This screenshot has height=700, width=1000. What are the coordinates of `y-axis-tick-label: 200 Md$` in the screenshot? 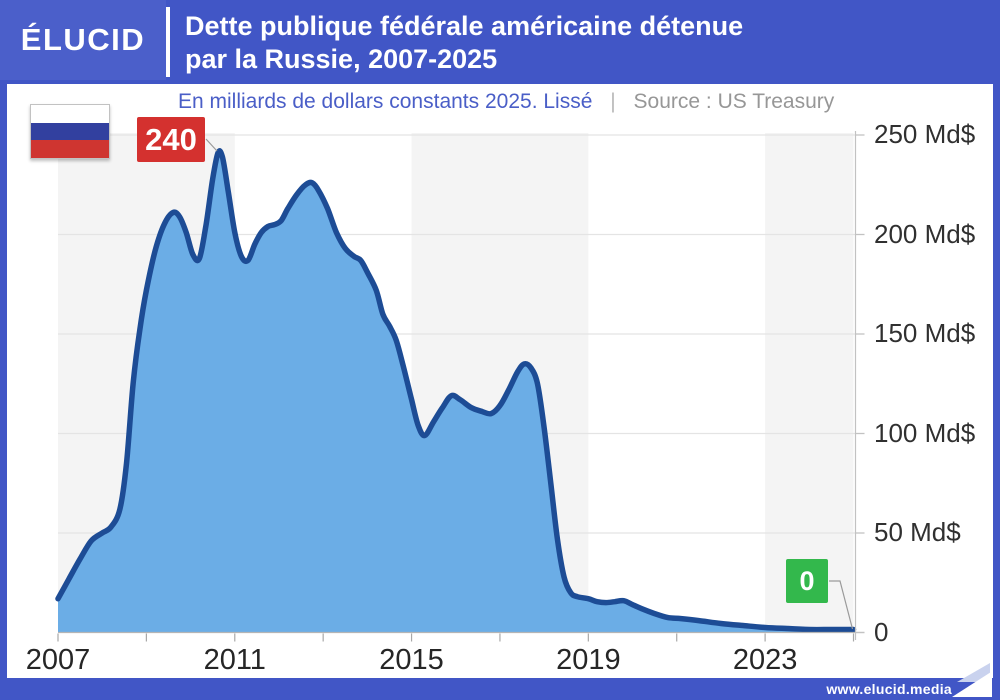 It's located at (925, 233).